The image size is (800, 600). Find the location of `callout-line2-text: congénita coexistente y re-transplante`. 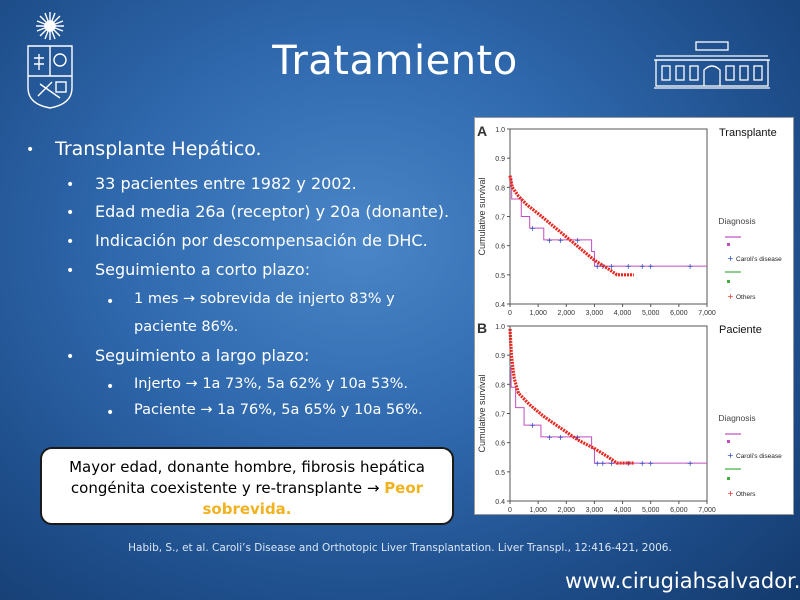

callout-line2-text: congénita coexistente y re-transplante is located at coordinates (216, 488).